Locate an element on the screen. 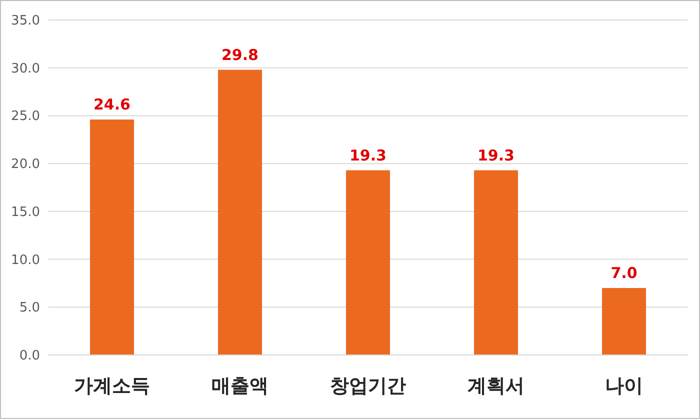  y-tick-label: 15.0 is located at coordinates (25, 212).